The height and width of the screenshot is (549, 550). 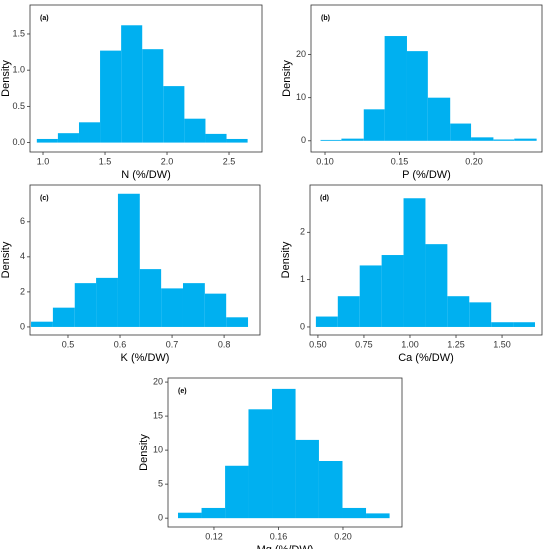 What do you see at coordinates (410, 344) in the screenshot?
I see `x-tick-label: 1.00` at bounding box center [410, 344].